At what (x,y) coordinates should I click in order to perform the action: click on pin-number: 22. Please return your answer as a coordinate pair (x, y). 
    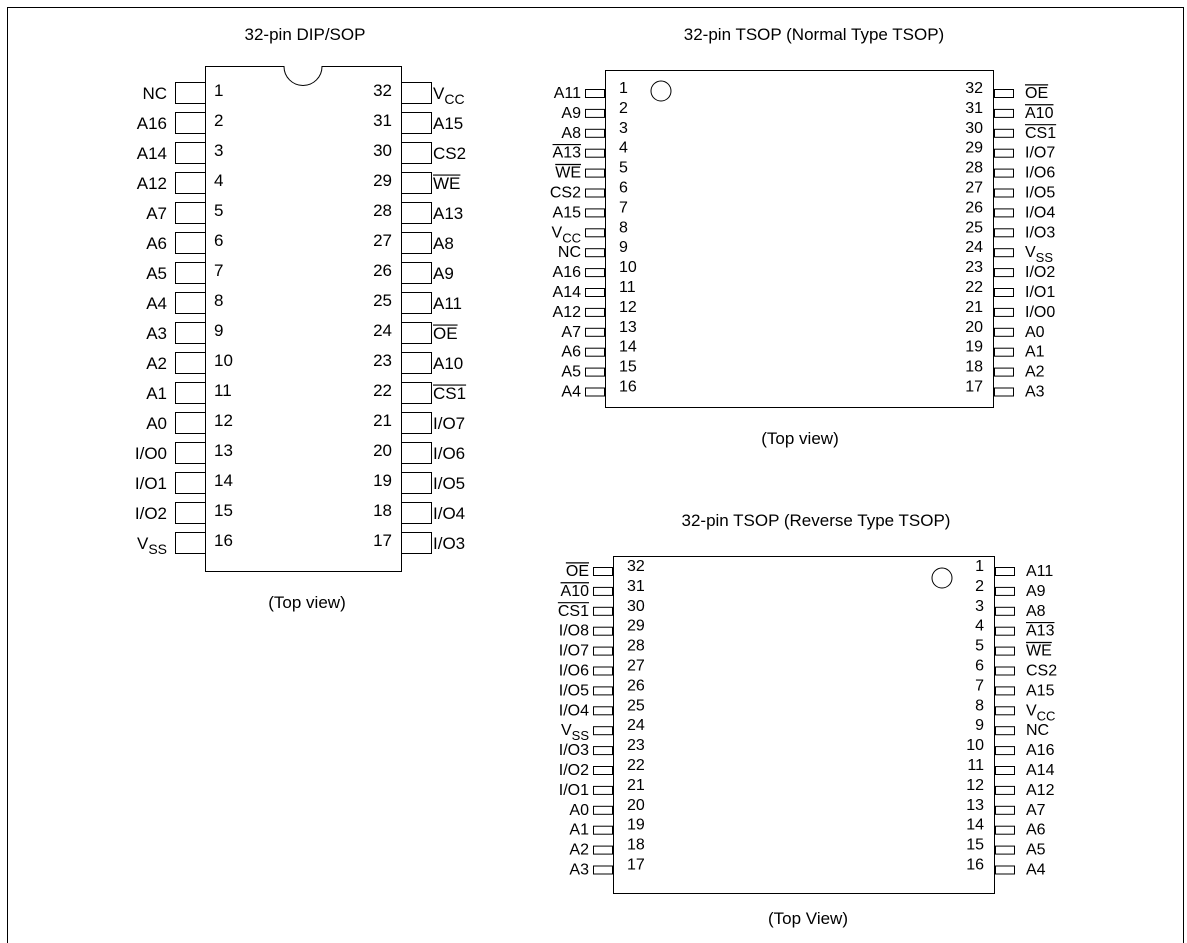
    Looking at the image, I should click on (636, 765).